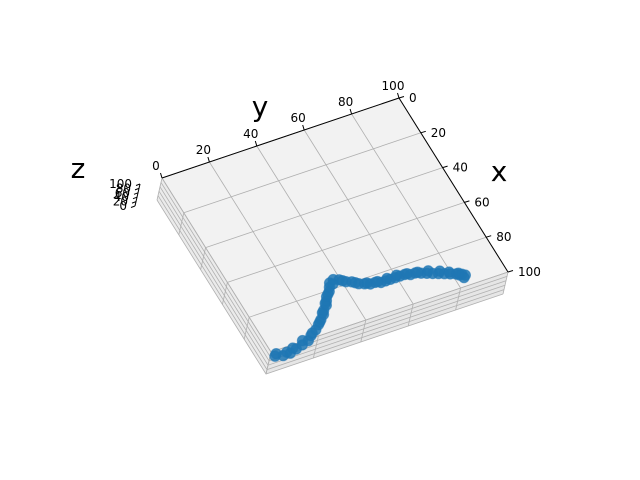 The height and width of the screenshot is (480, 640). I want to click on yz-pane, so click(387, 323).